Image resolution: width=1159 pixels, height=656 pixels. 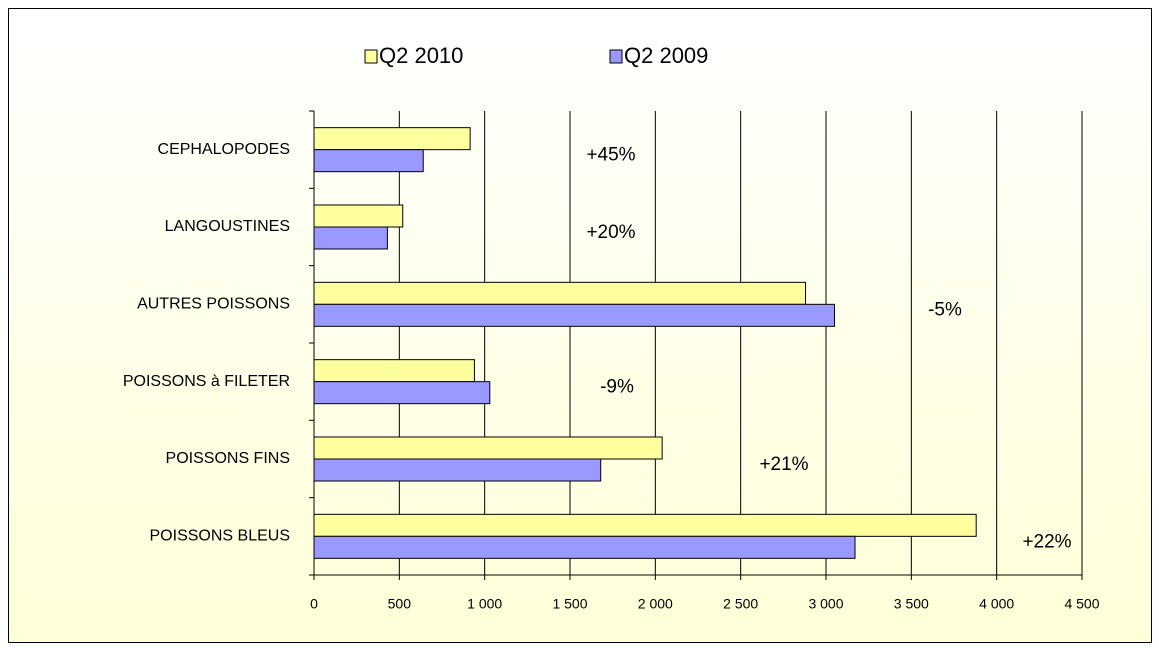 What do you see at coordinates (610, 232) in the screenshot?
I see `annotation: +20%` at bounding box center [610, 232].